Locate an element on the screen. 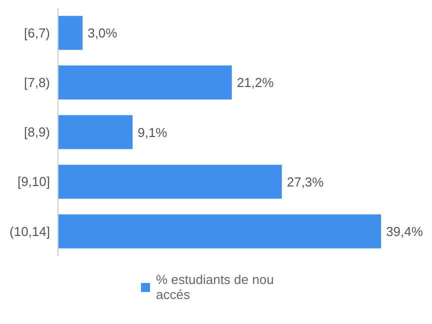 This screenshot has height=324, width=432. data-label: 9,1% is located at coordinates (153, 132).